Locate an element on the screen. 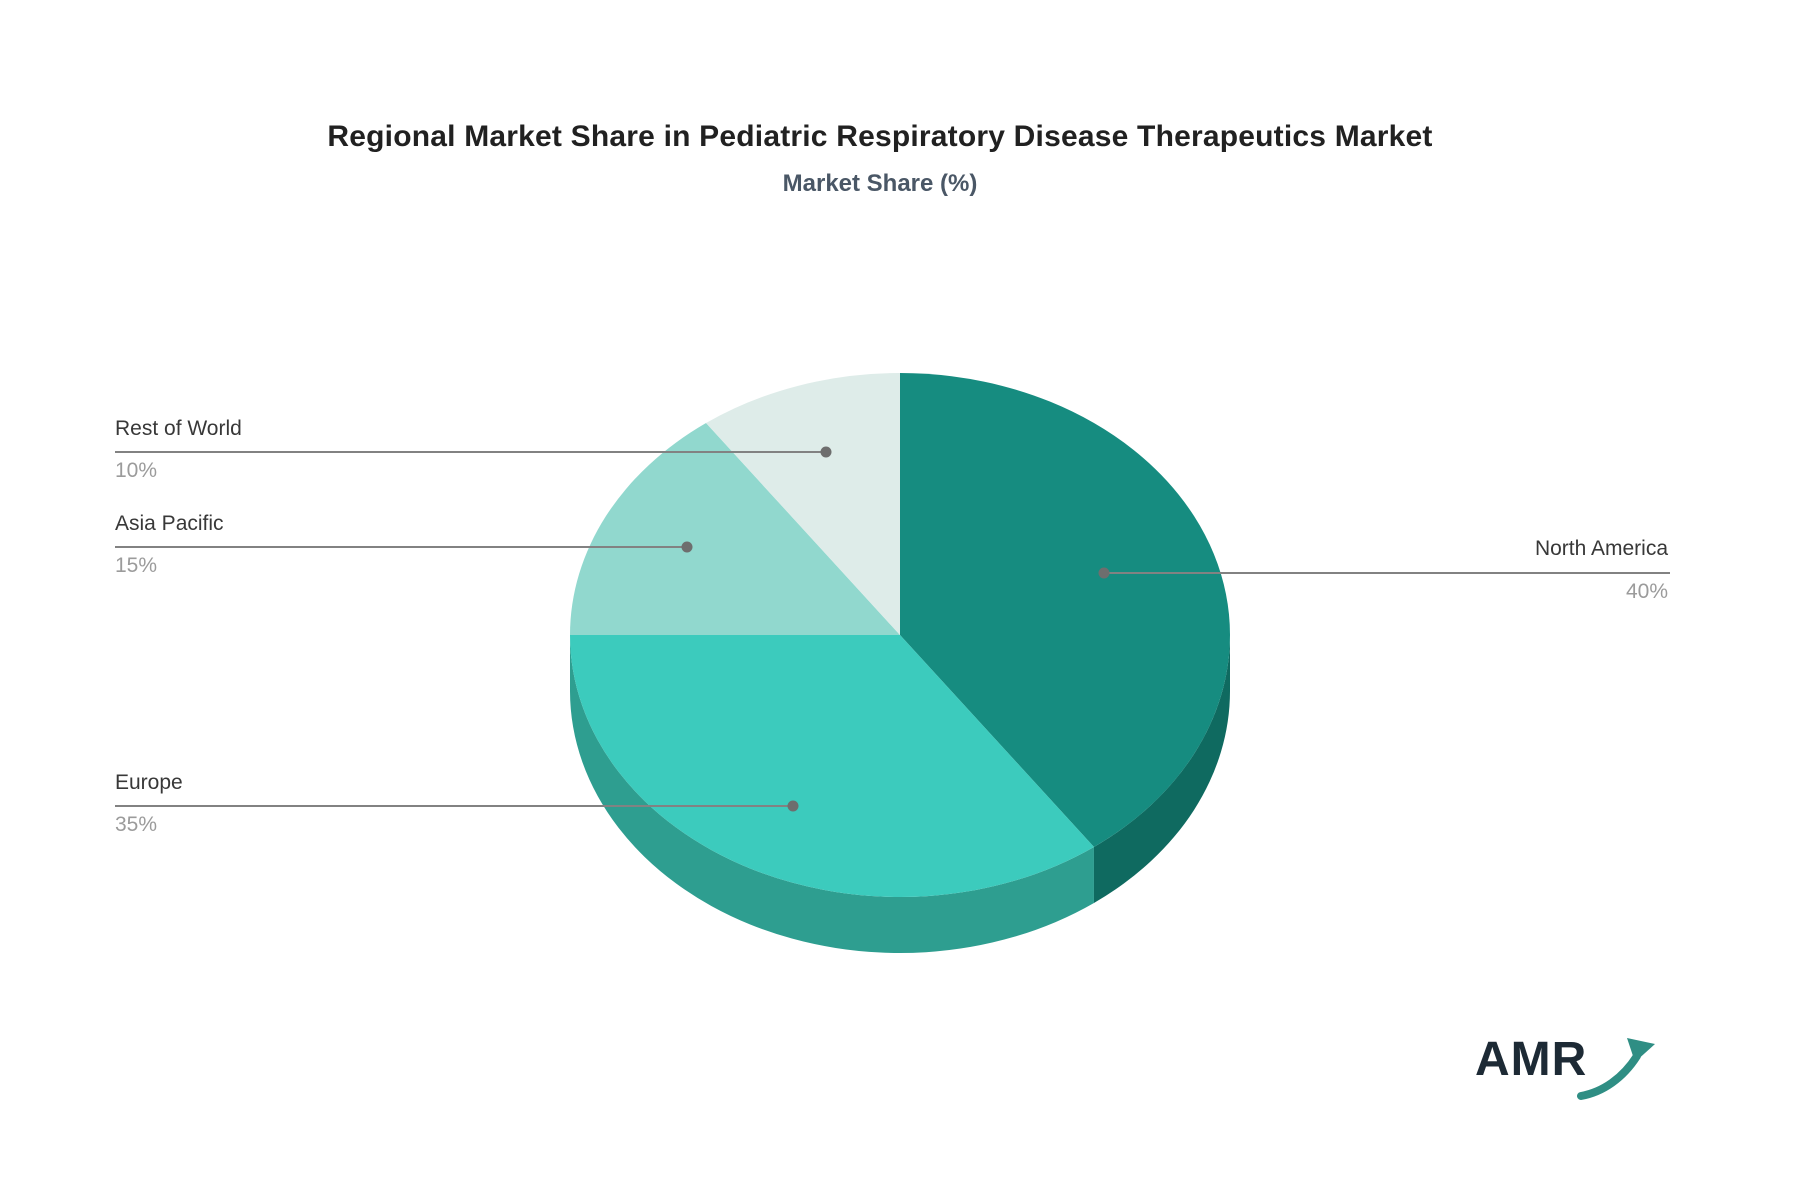 The width and height of the screenshot is (1800, 1196). pie-slice-side-north-america is located at coordinates (1161, 769).